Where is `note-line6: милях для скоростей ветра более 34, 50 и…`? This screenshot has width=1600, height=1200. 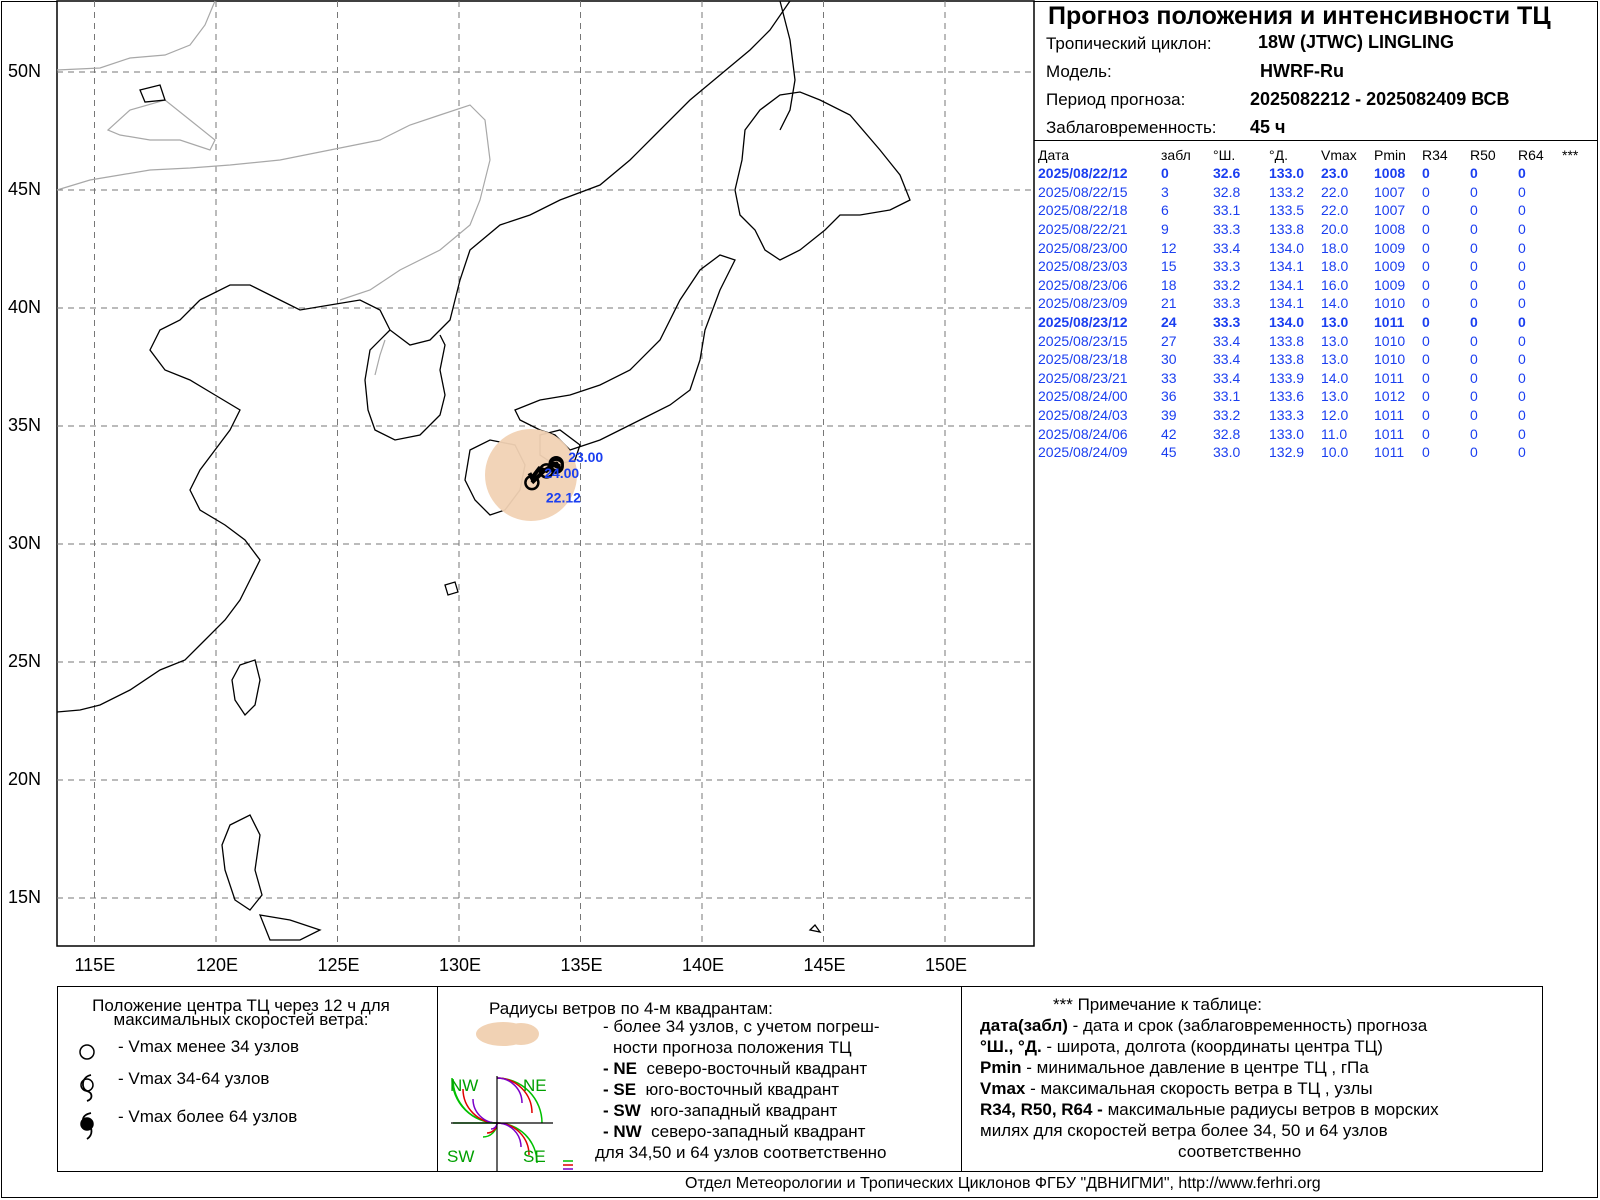
note-line6: милях для скоростей ветра более 34, 50 и… is located at coordinates (1184, 1130).